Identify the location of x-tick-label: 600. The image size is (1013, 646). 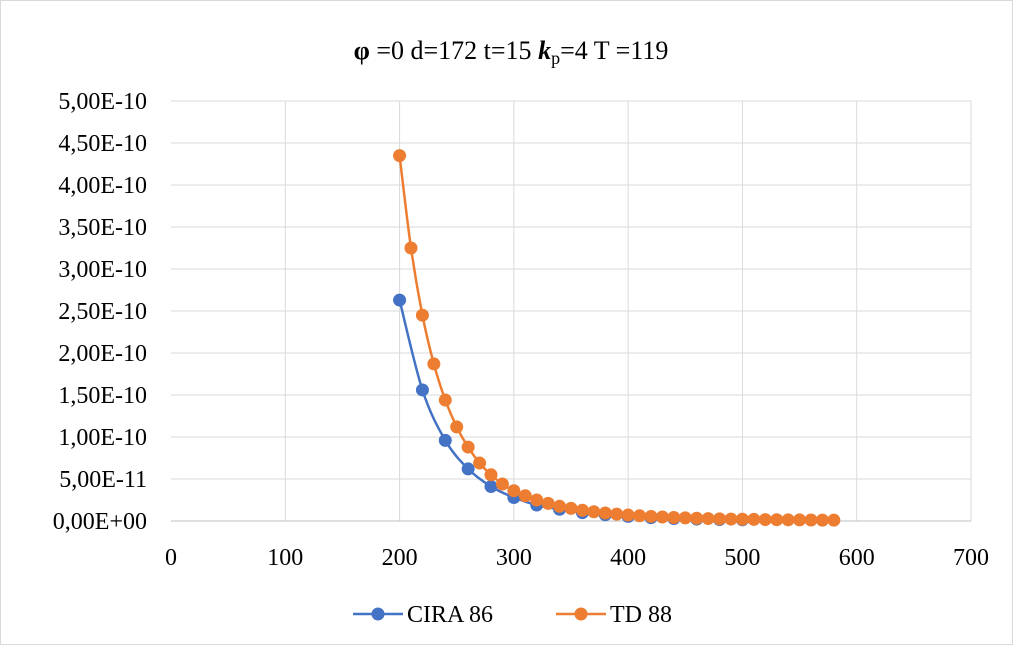
(857, 558).